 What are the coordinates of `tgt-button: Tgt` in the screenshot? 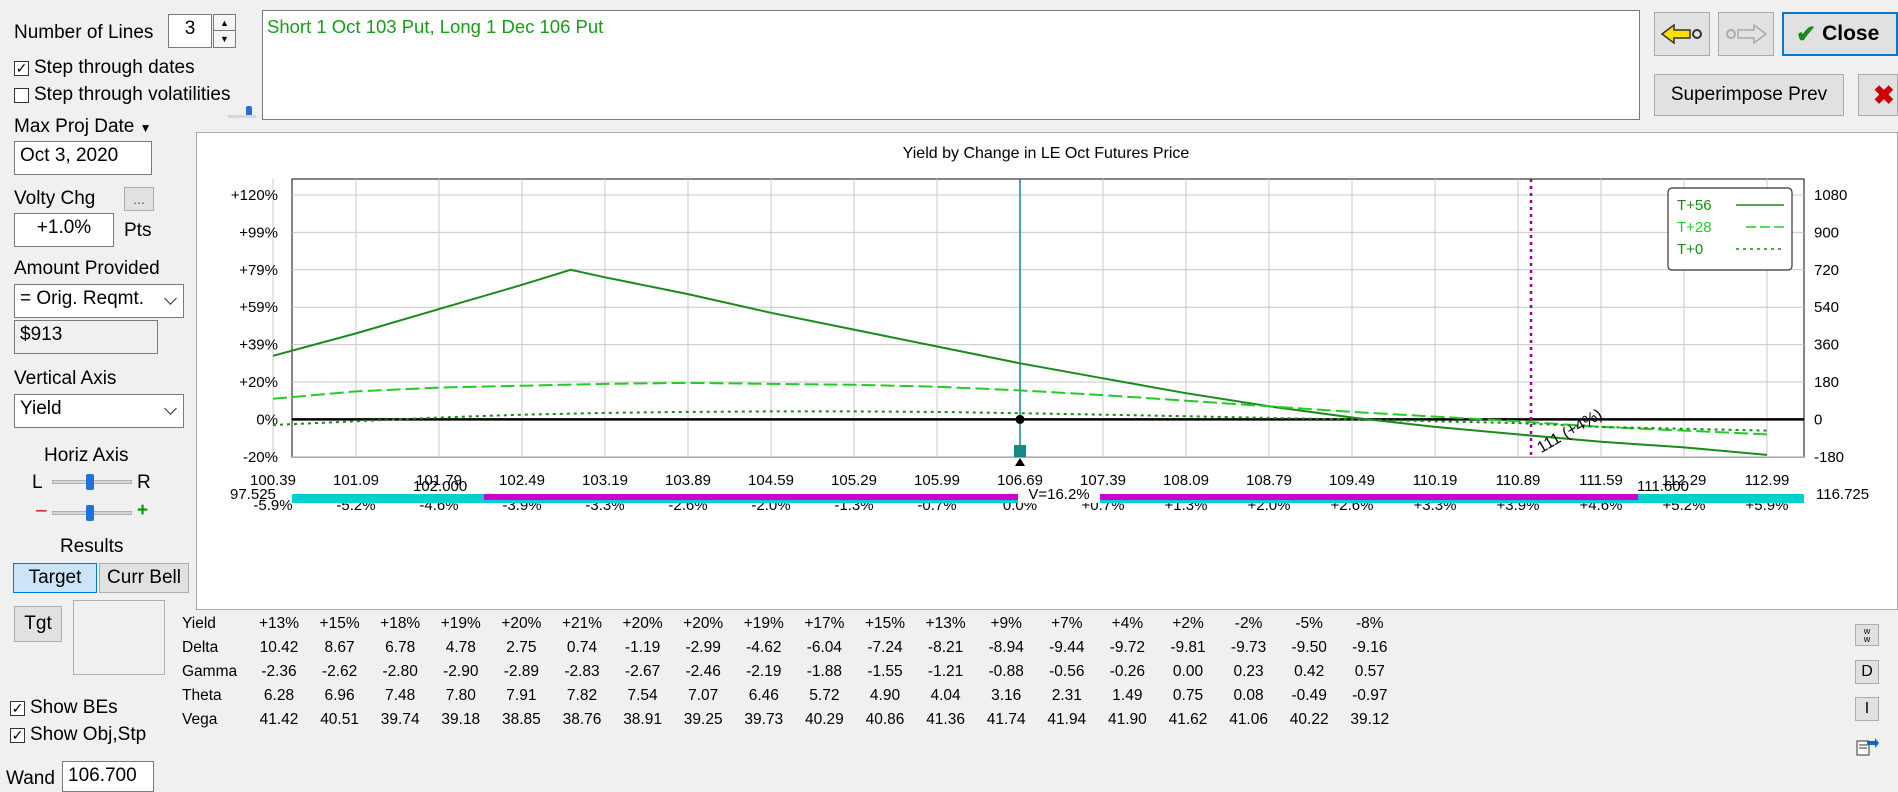 It's located at (38, 624).